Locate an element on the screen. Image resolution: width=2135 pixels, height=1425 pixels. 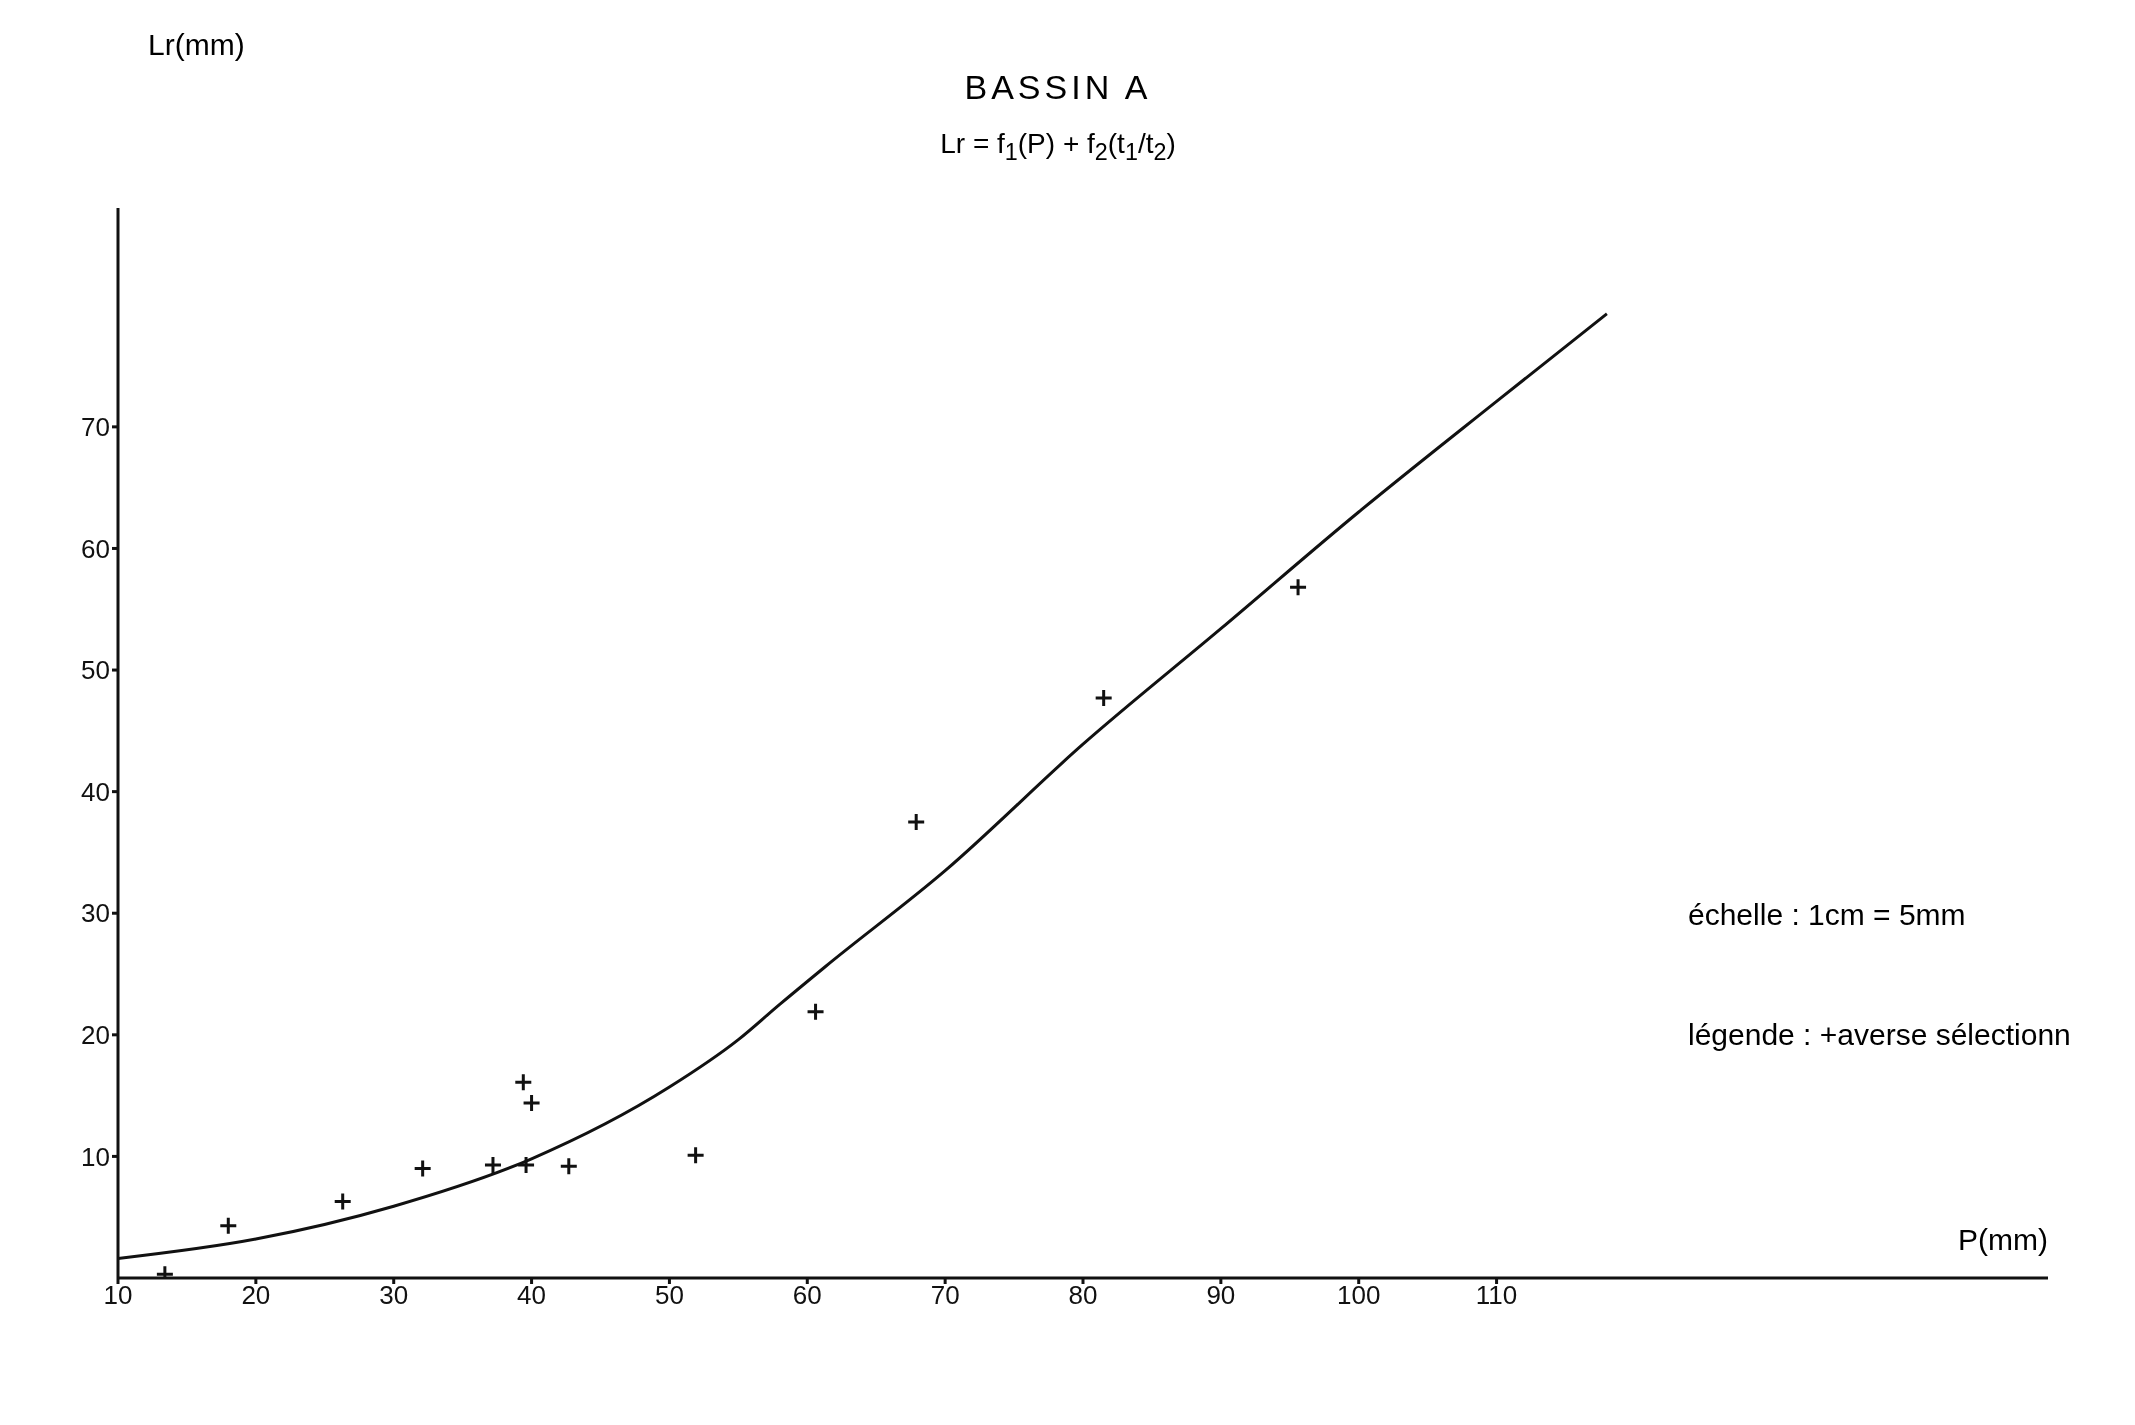
x-axis-title: P(mm) is located at coordinates (2003, 1240).